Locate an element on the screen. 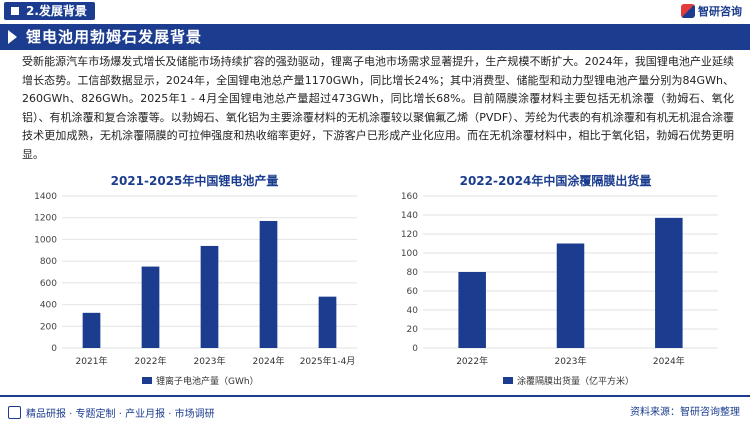  chevron-right-icon is located at coordinates (12, 37).